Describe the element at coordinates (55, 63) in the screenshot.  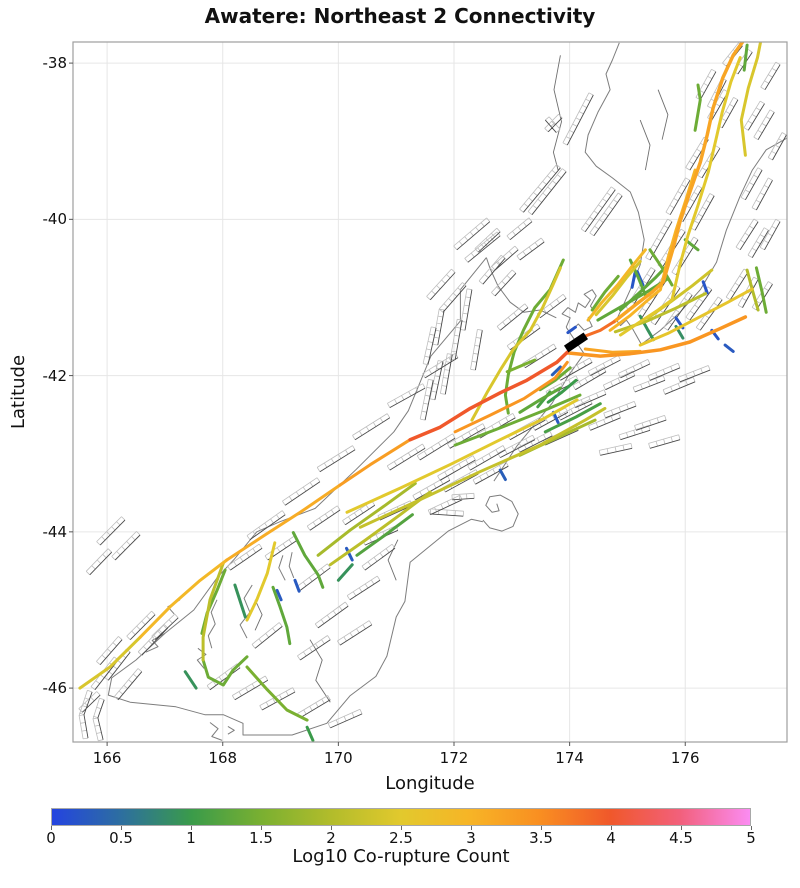
I see `y-tick-label: -38` at that location.